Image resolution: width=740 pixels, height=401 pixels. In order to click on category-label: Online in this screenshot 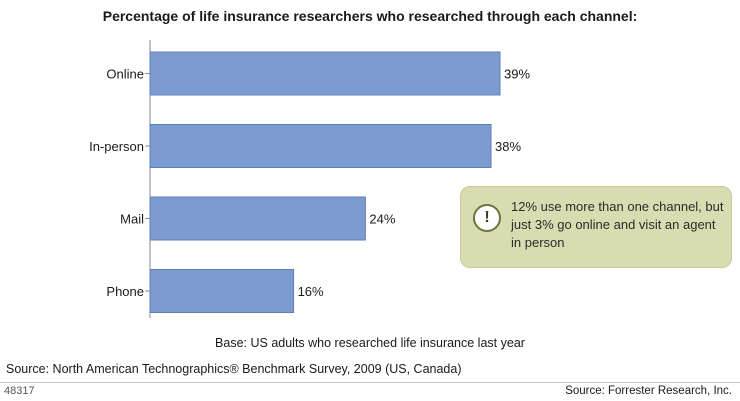, I will do `click(125, 74)`.